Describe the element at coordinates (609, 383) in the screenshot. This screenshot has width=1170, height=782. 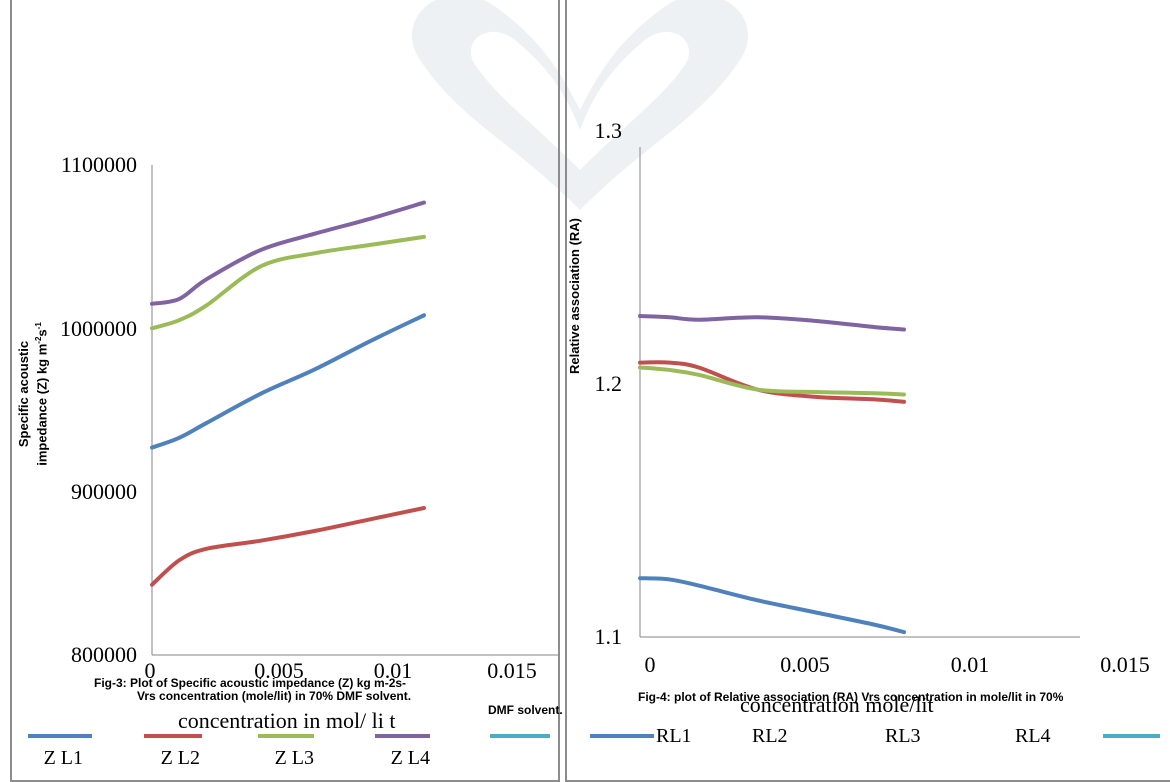
I see `y-tick-label-1-1: 1.2` at that location.